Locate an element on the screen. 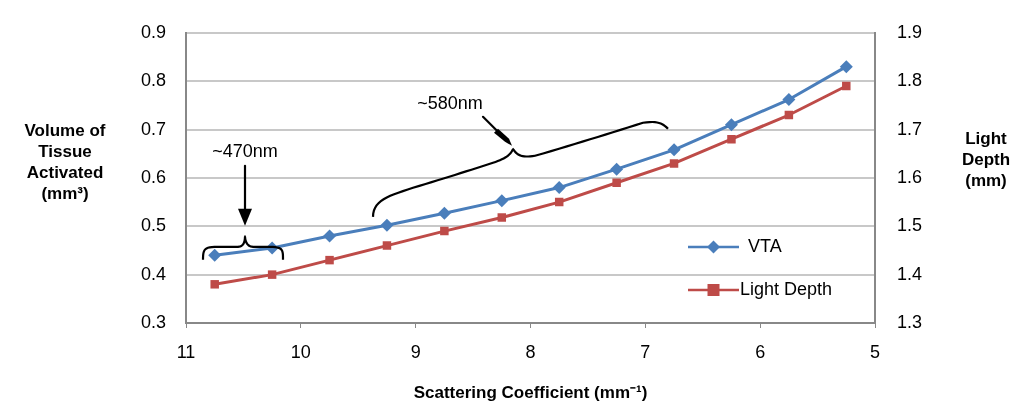  y-axis-title: Volume of Tissue Activated (mm³) is located at coordinates (65, 162).